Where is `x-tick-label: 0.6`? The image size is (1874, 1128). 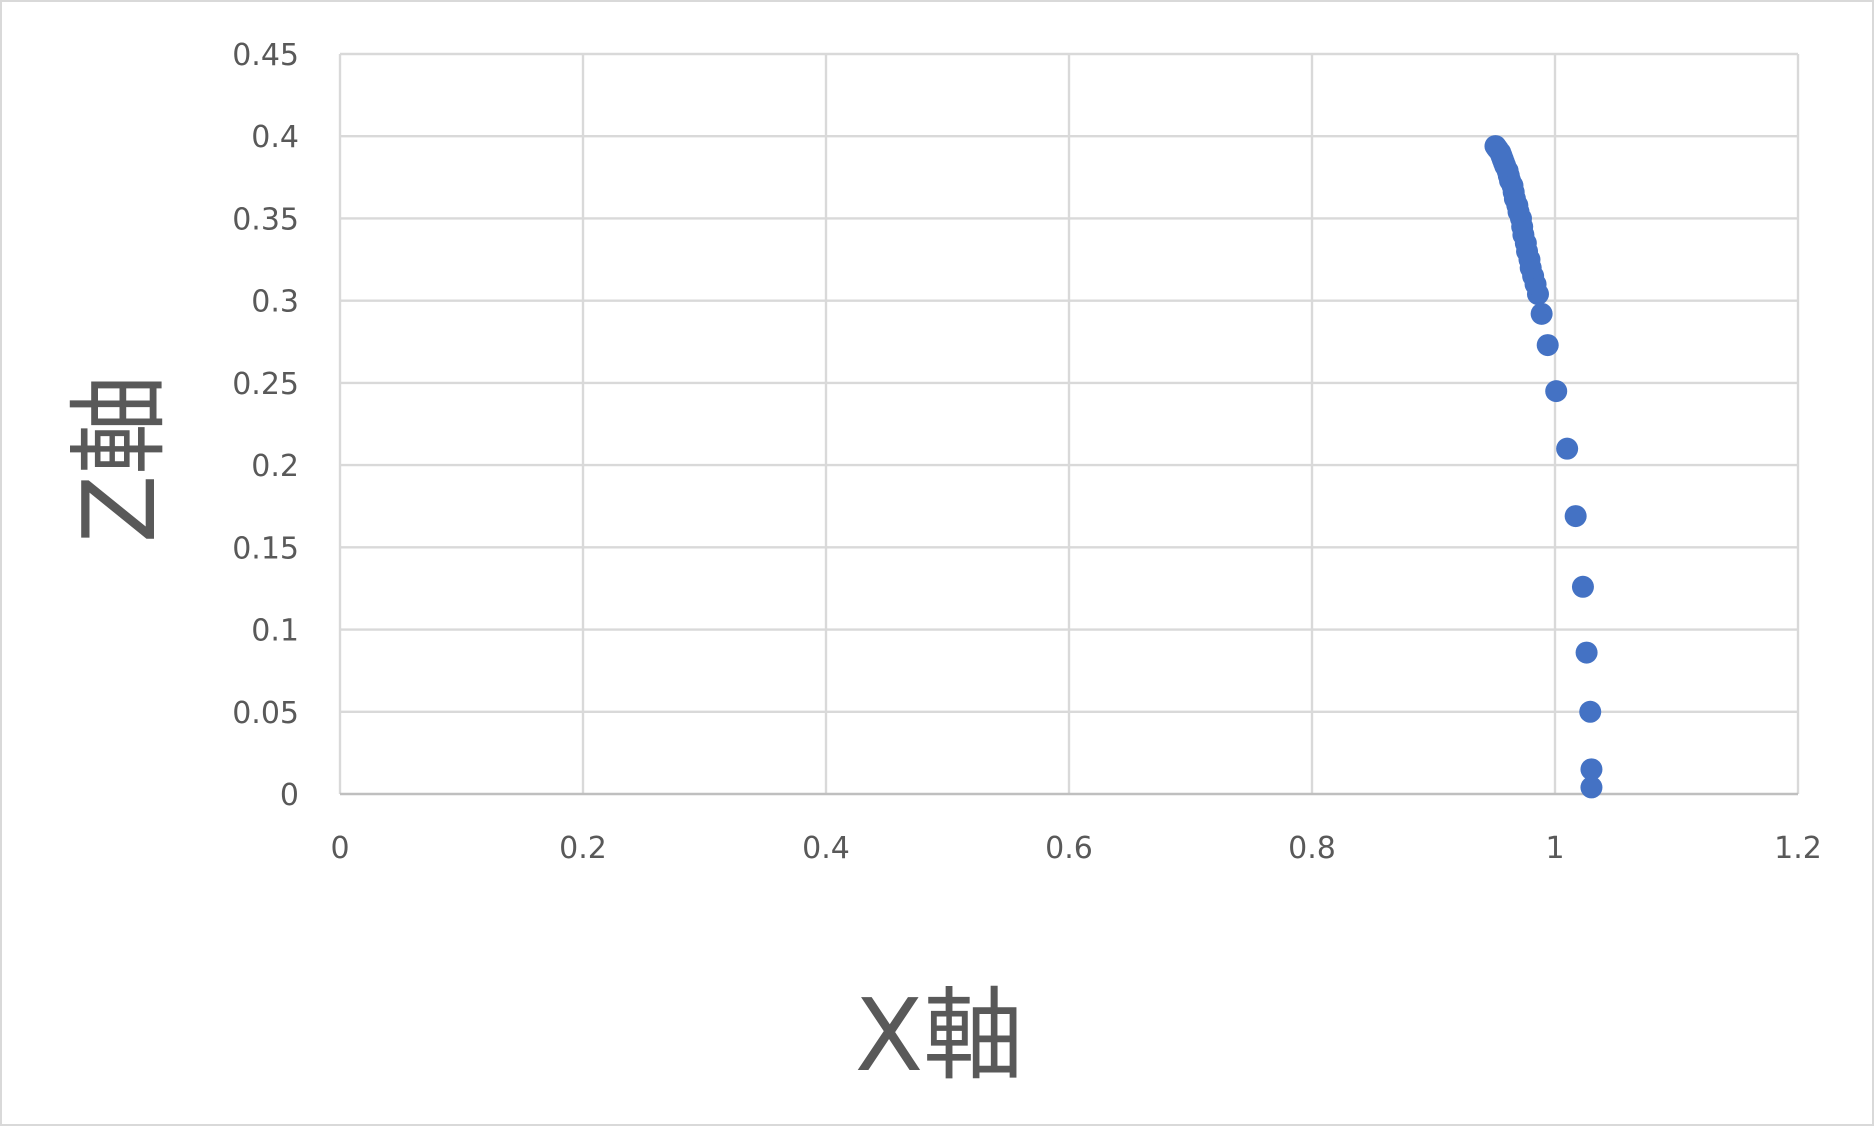
x-tick-label: 0.6 is located at coordinates (1069, 848).